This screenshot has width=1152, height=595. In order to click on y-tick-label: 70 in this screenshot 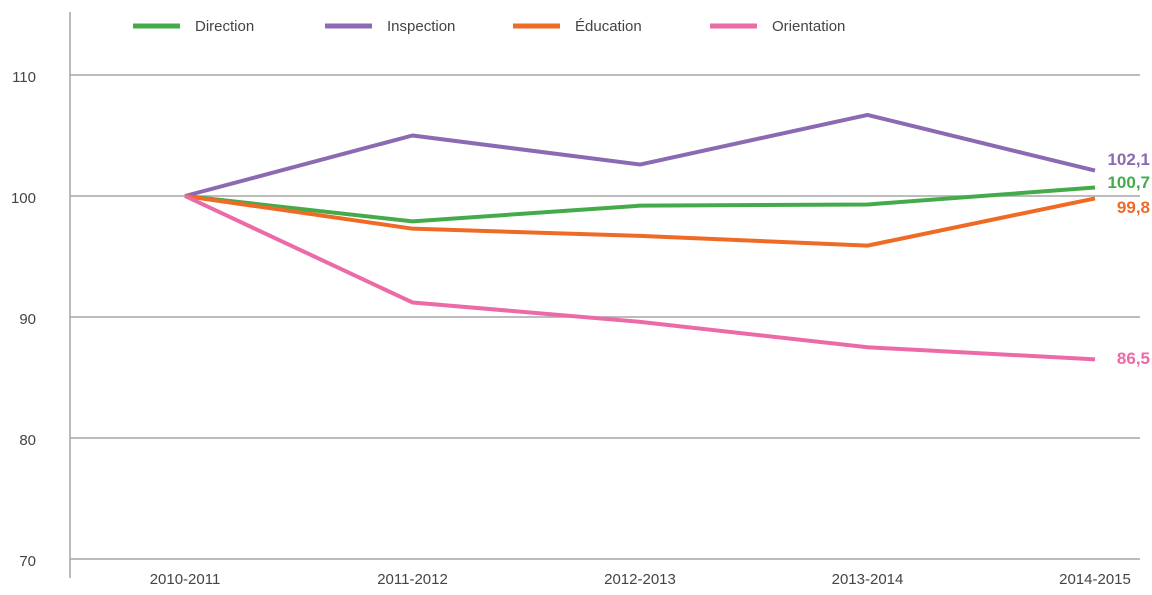, I will do `click(27, 561)`.